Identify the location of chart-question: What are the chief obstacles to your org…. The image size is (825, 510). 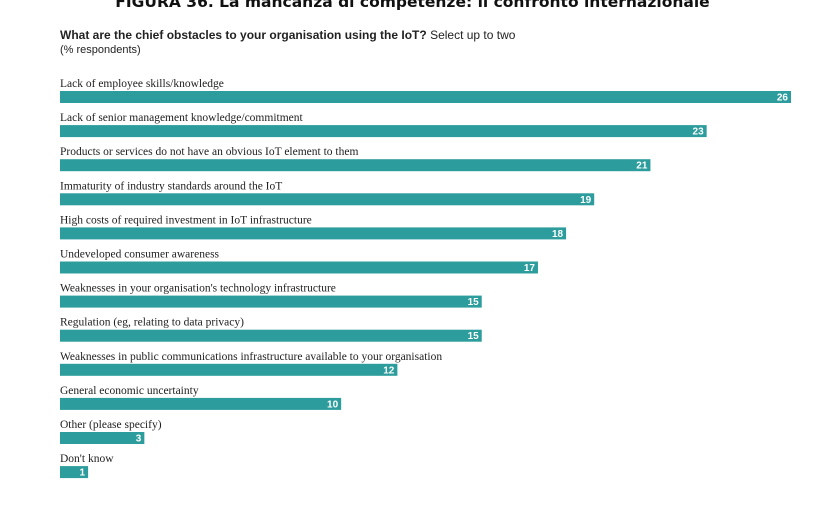
(287, 35).